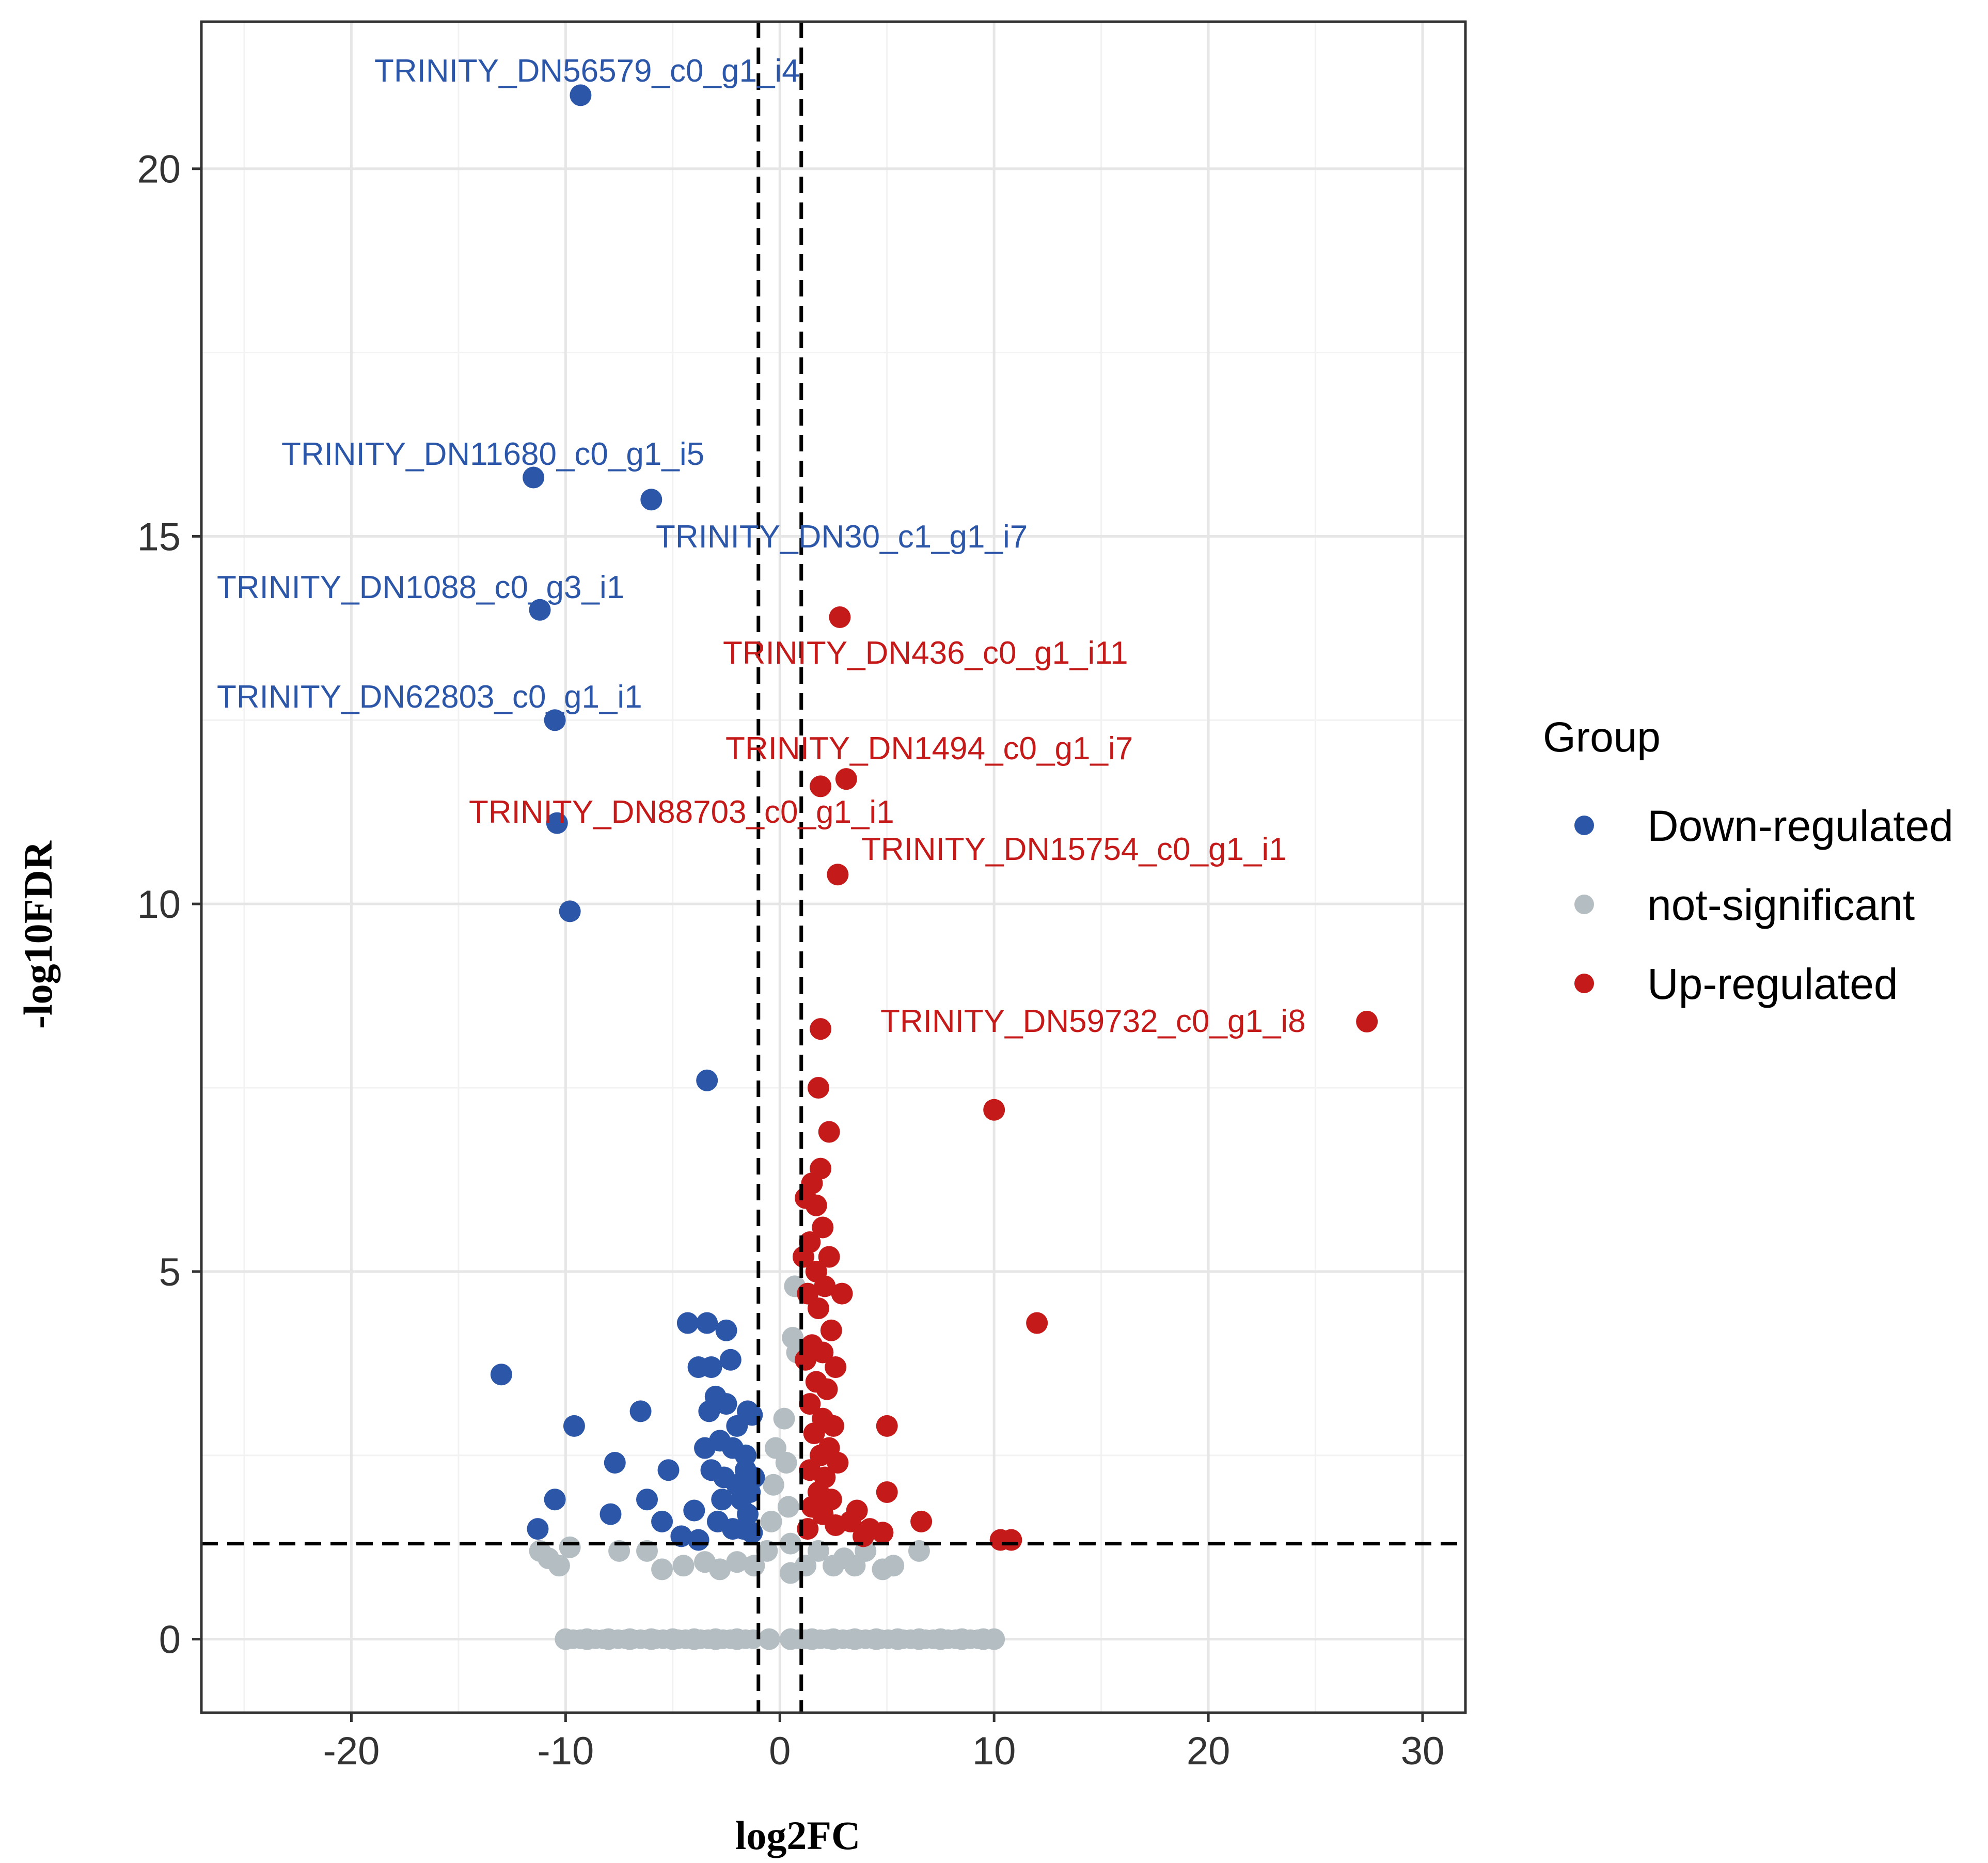  I want to click on y-tick-label: 15, so click(159, 537).